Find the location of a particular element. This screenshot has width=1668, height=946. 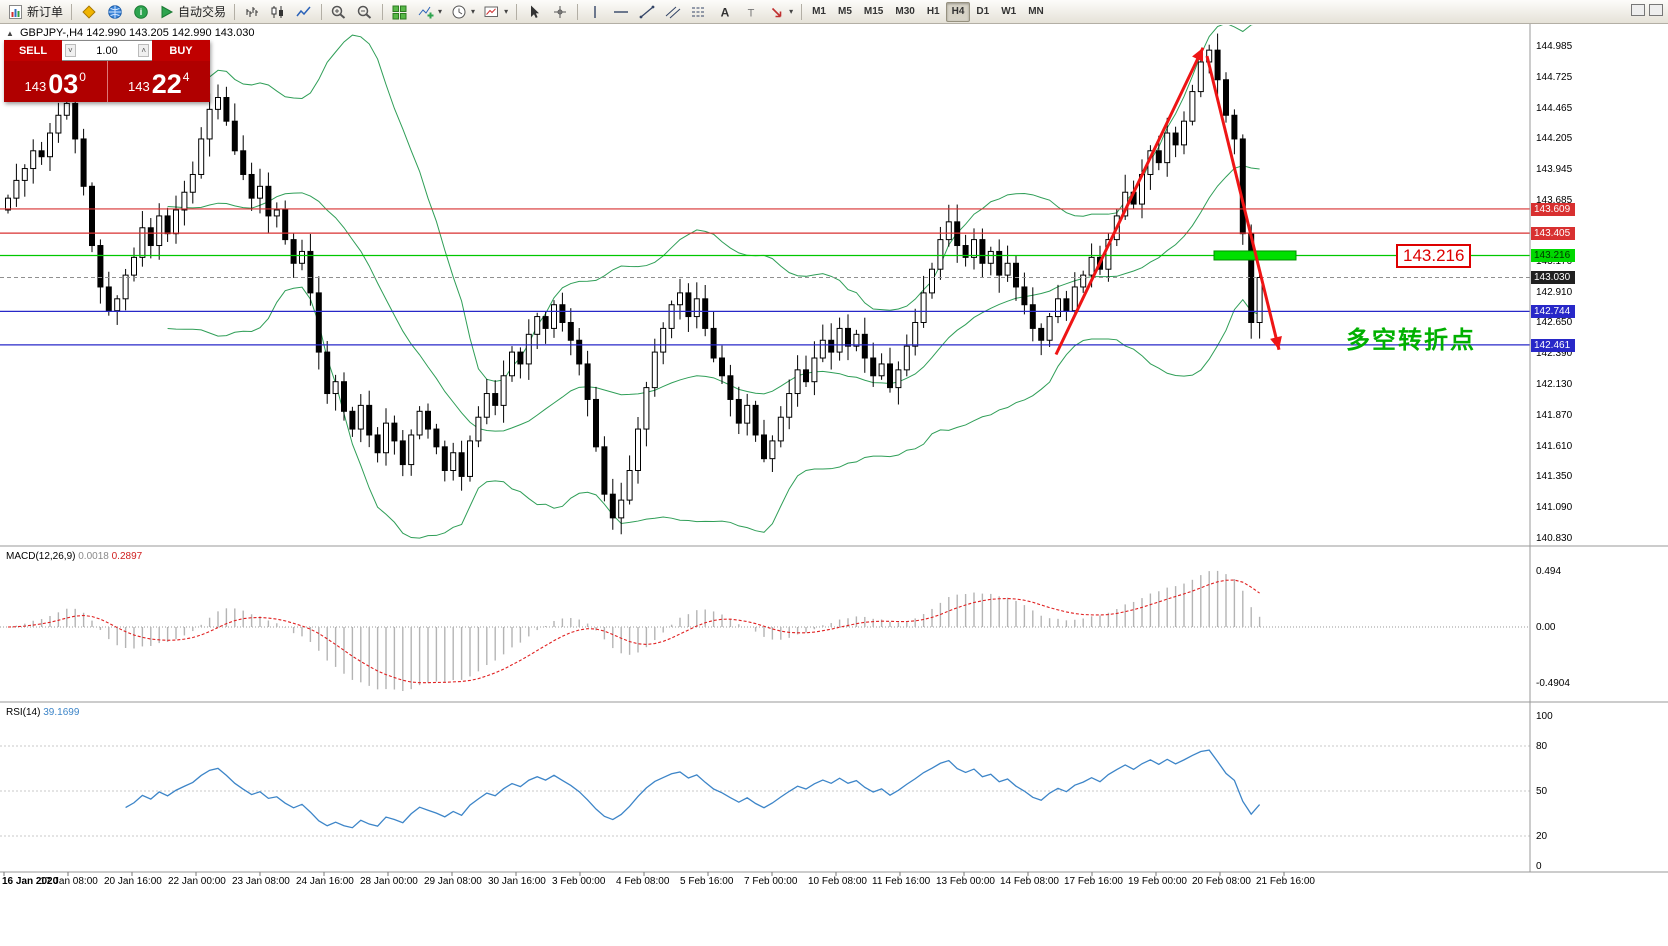

symbol-name: GBPJPY-,H4 is located at coordinates (51, 33).